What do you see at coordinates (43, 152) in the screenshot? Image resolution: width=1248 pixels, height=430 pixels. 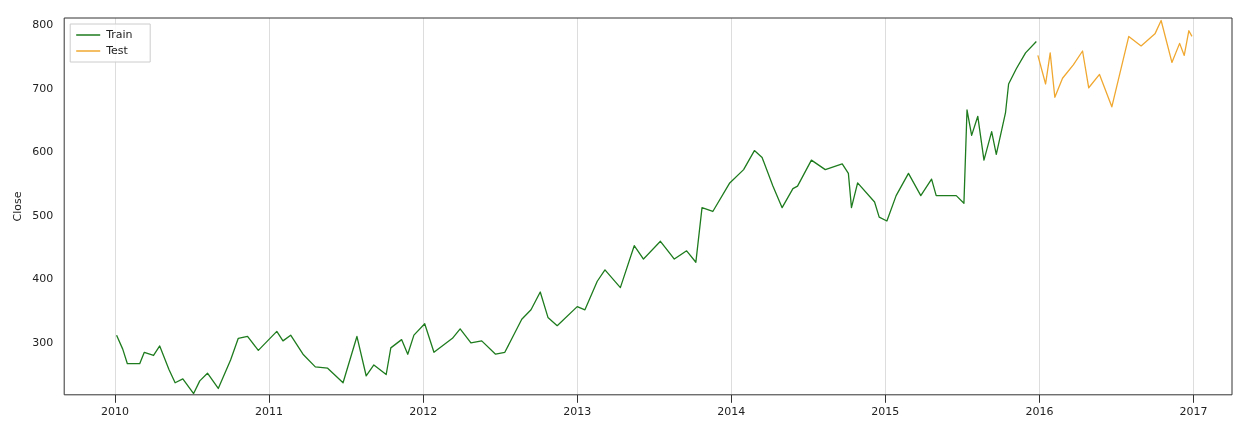 I see `y-tick-label: 600` at bounding box center [43, 152].